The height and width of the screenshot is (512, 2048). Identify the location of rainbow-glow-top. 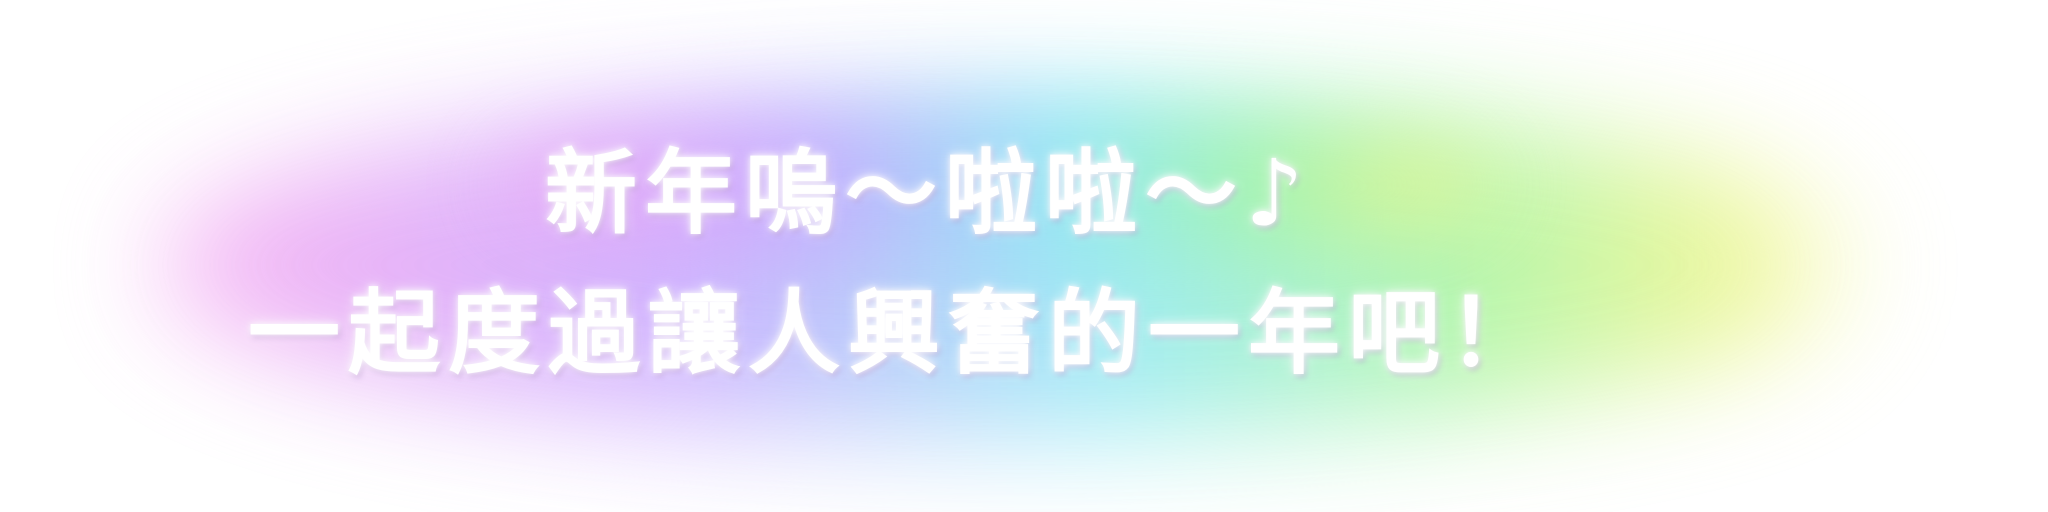
(1010, 185).